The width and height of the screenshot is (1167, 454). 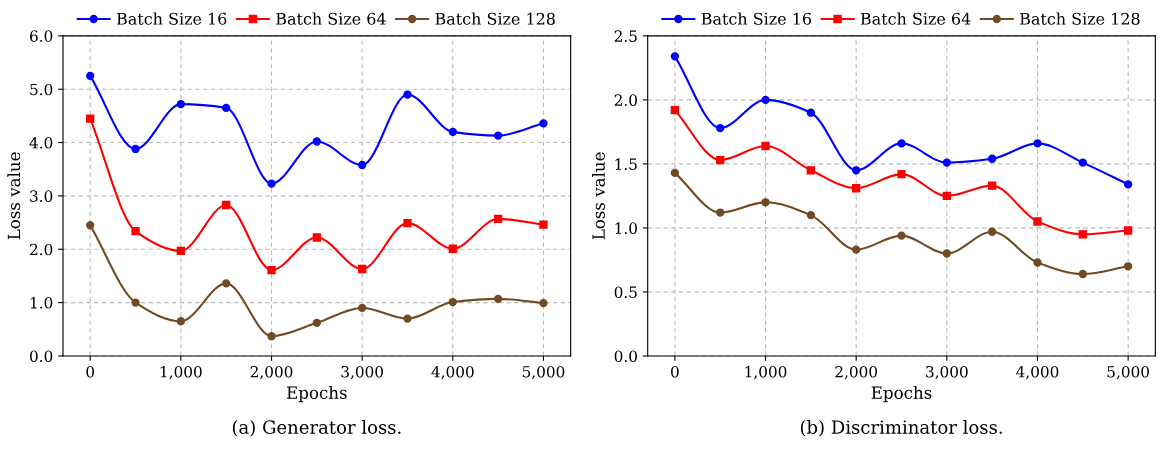 What do you see at coordinates (171, 18) in the screenshot?
I see `legend-label: Batch Size 16` at bounding box center [171, 18].